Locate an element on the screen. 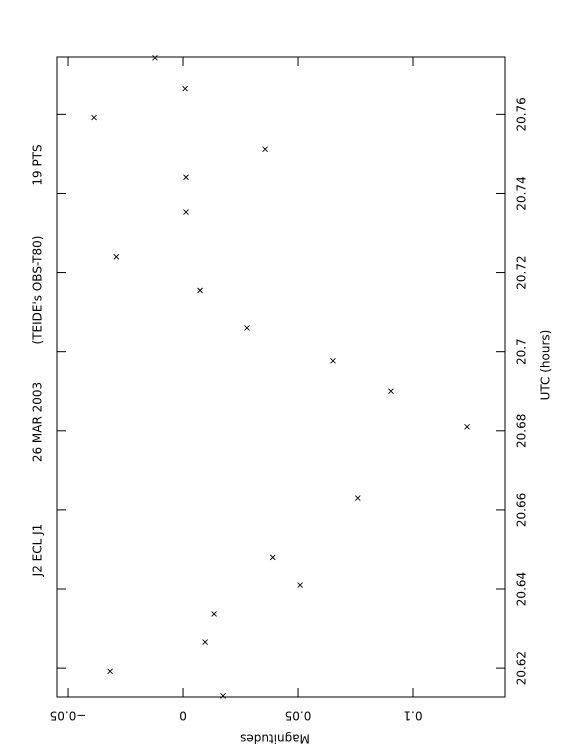 The image size is (562, 756). x-tick-label: 20.66 is located at coordinates (522, 510).